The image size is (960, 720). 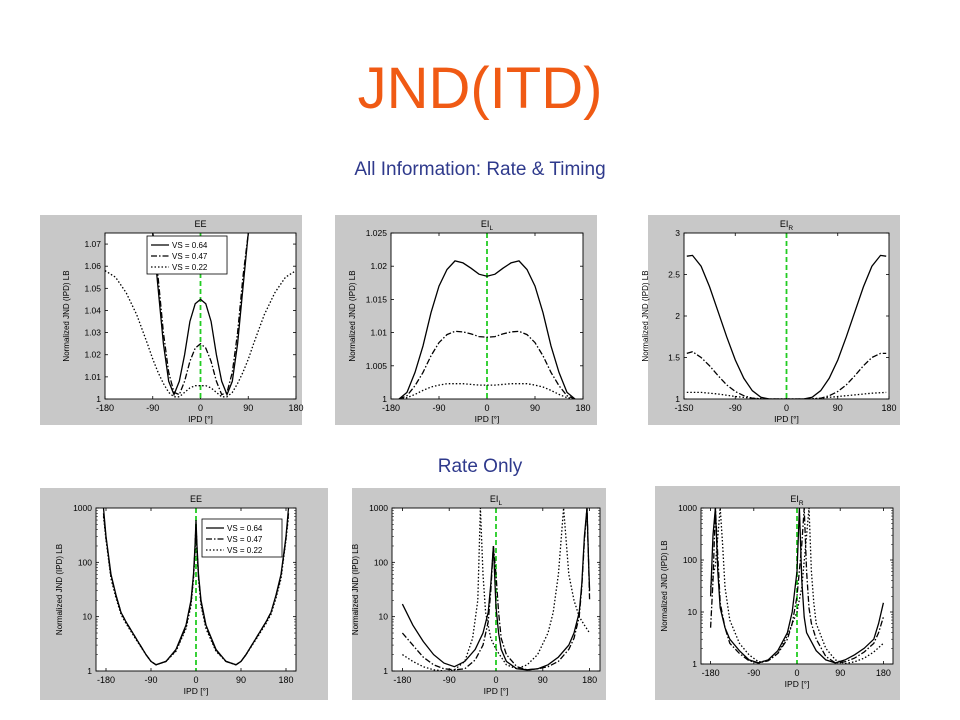 I want to click on y-tick-label: 1.06, so click(x=92, y=266).